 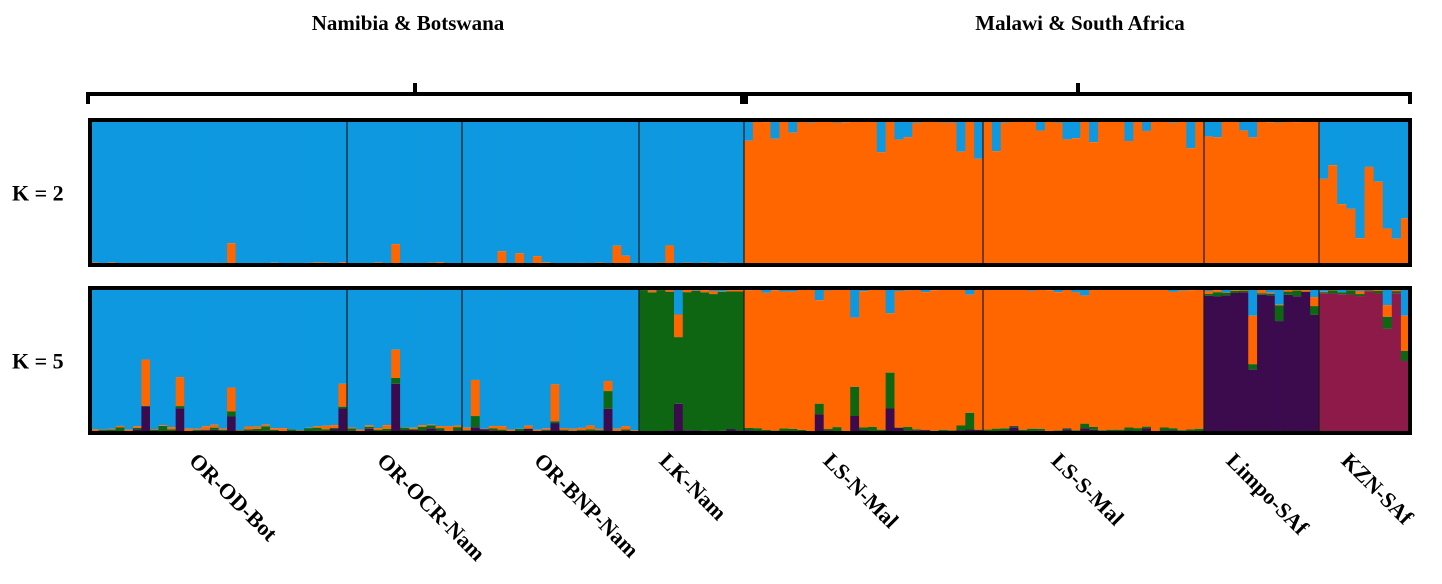 I want to click on population-label: OR-OCR-Nam, so click(x=431, y=507).